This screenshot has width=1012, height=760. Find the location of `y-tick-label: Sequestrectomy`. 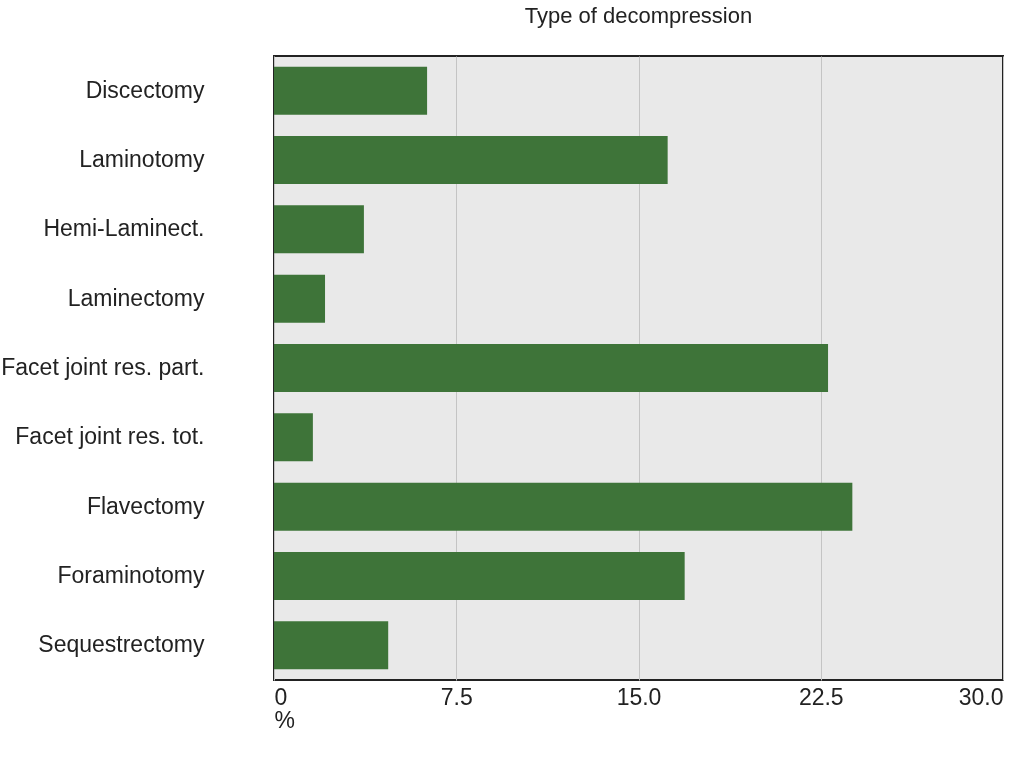

y-tick-label: Sequestrectomy is located at coordinates (121, 644).